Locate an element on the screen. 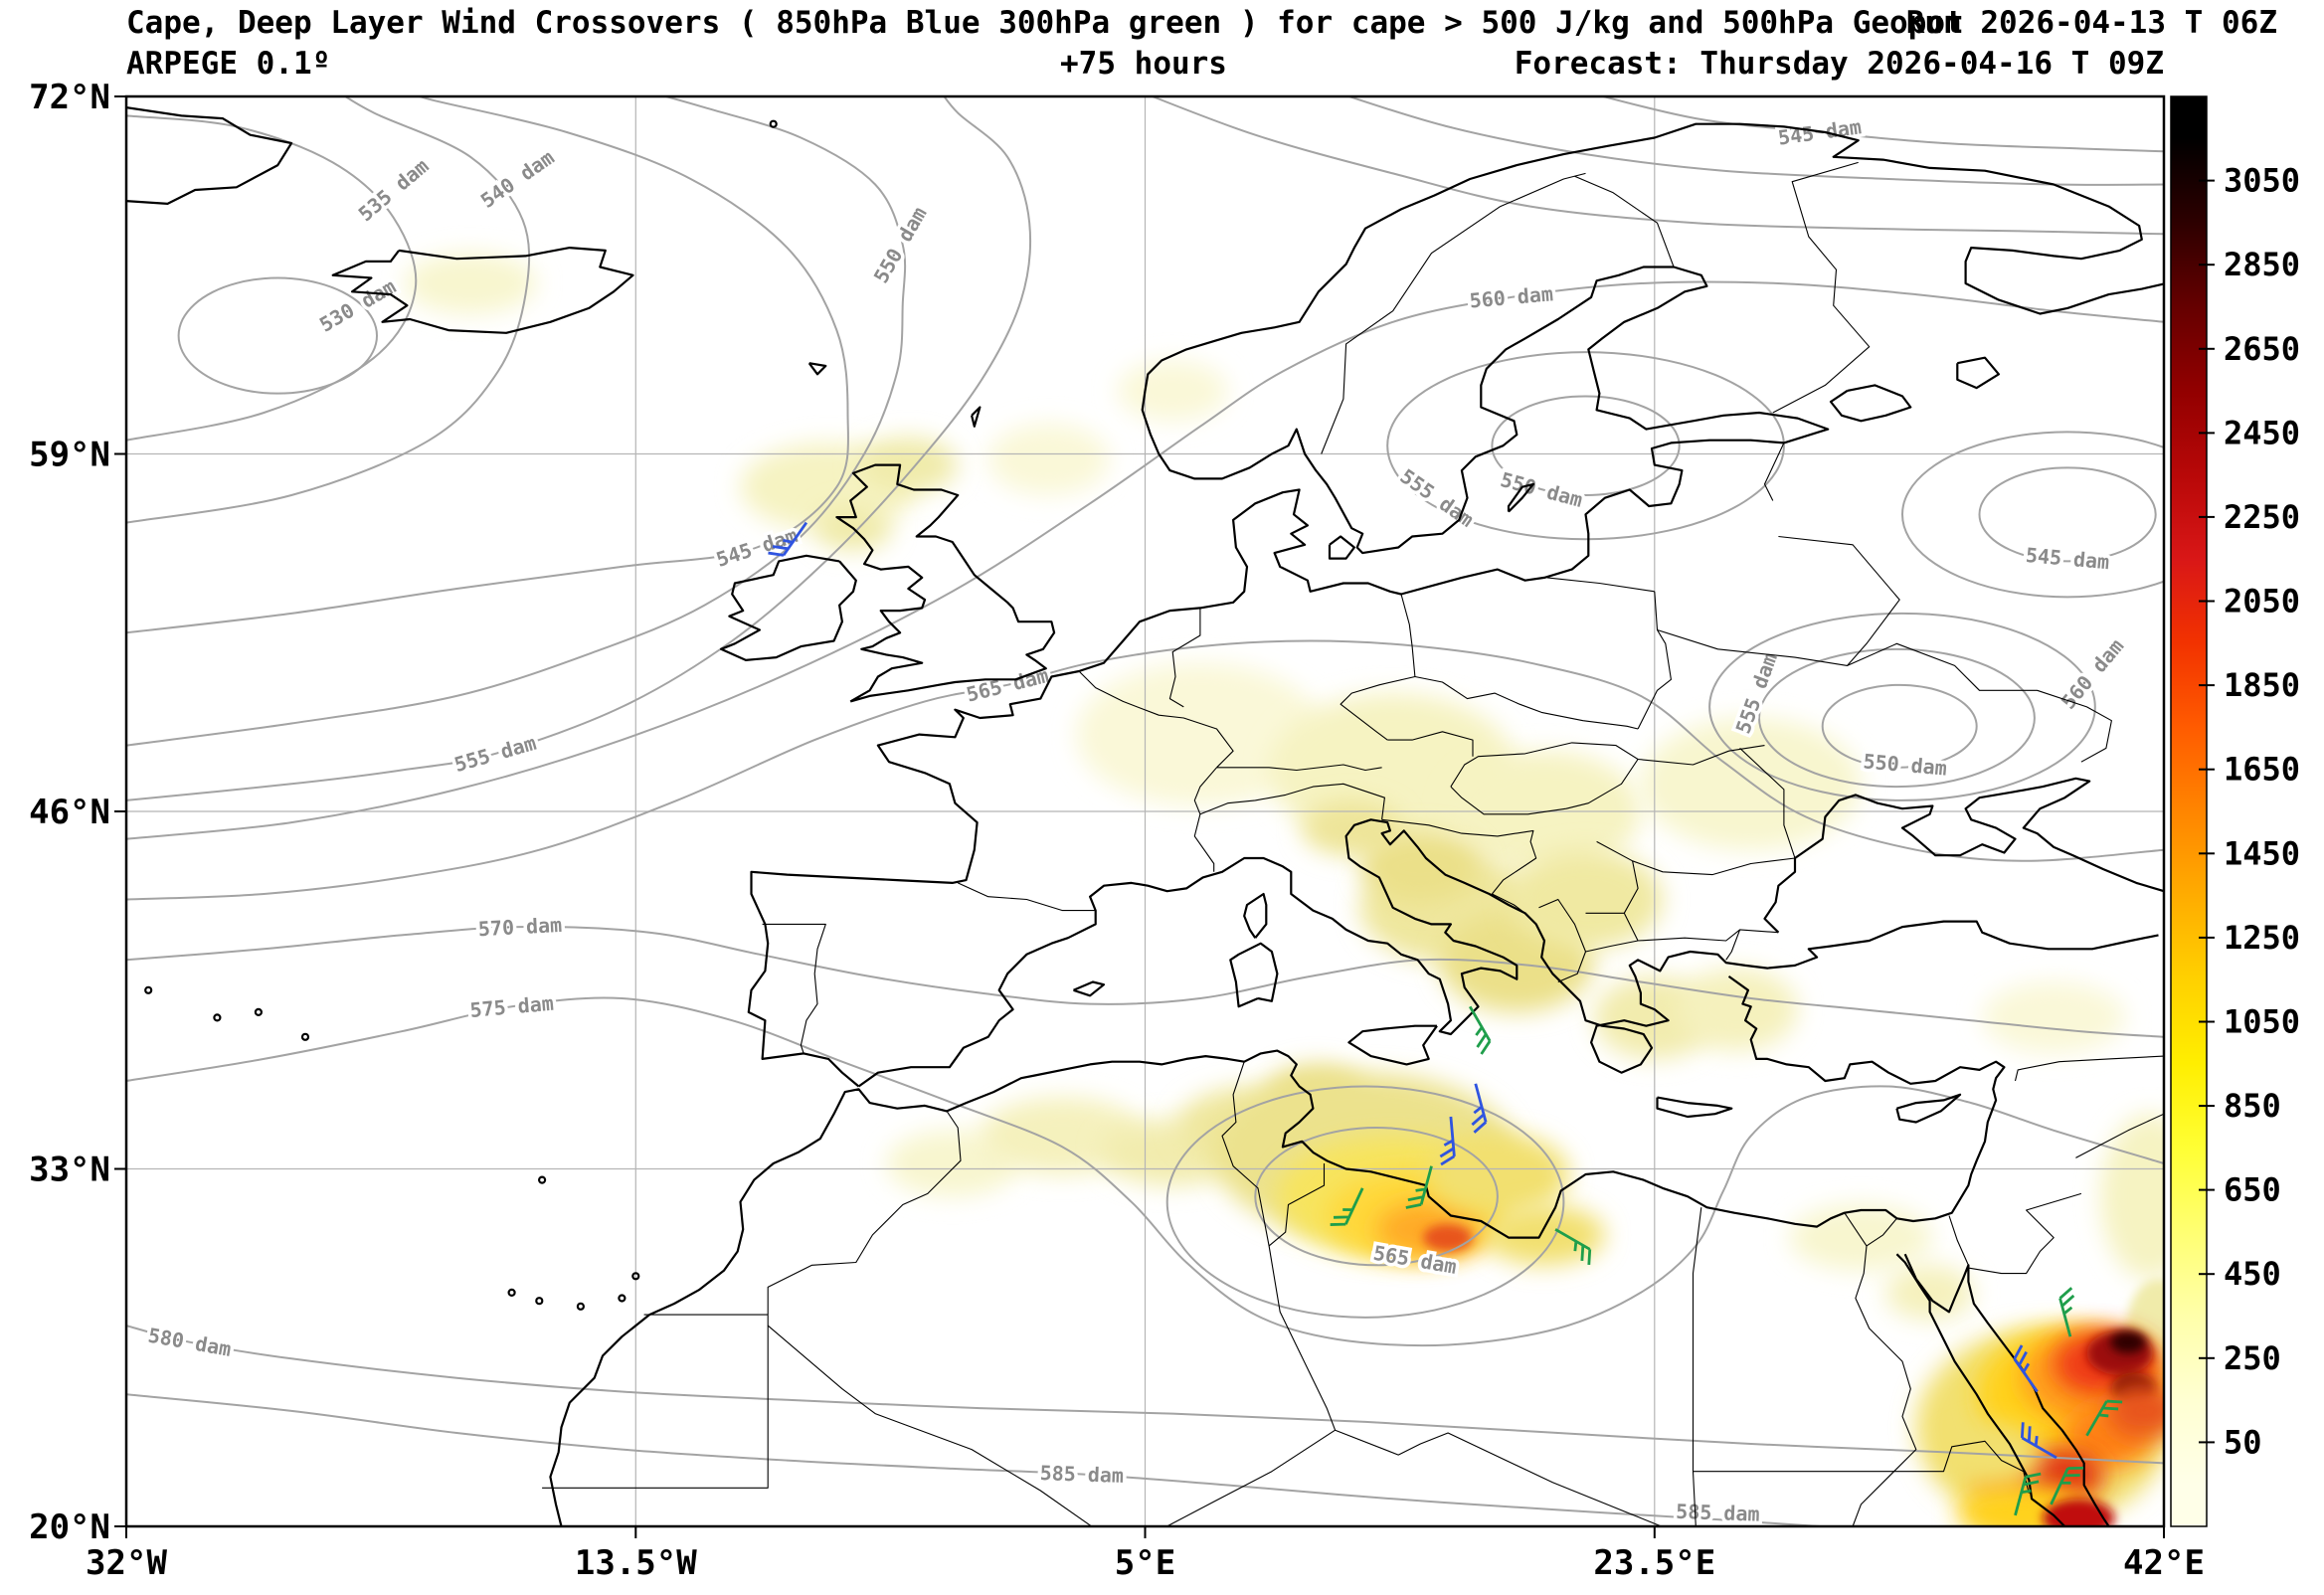 Image resolution: width=2324 pixels, height=1595 pixels. y-axis-labels: 72°N 59°N 46°N 33°N 20°N is located at coordinates (69, 813).